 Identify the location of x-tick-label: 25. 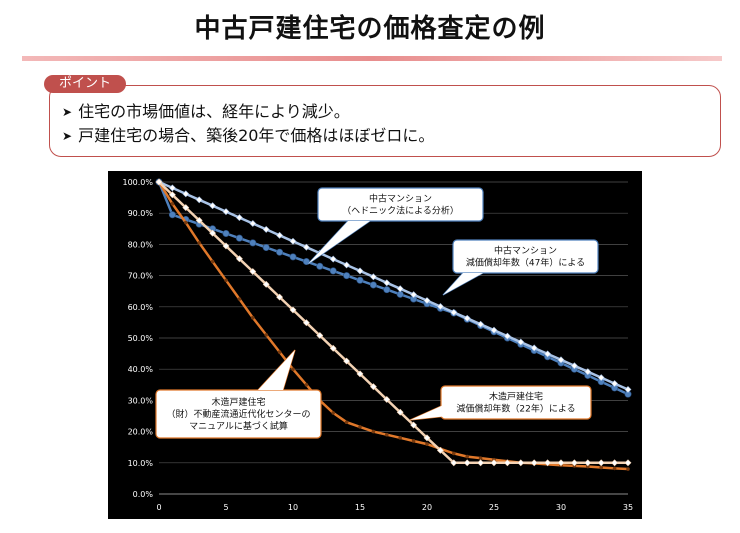
(494, 507).